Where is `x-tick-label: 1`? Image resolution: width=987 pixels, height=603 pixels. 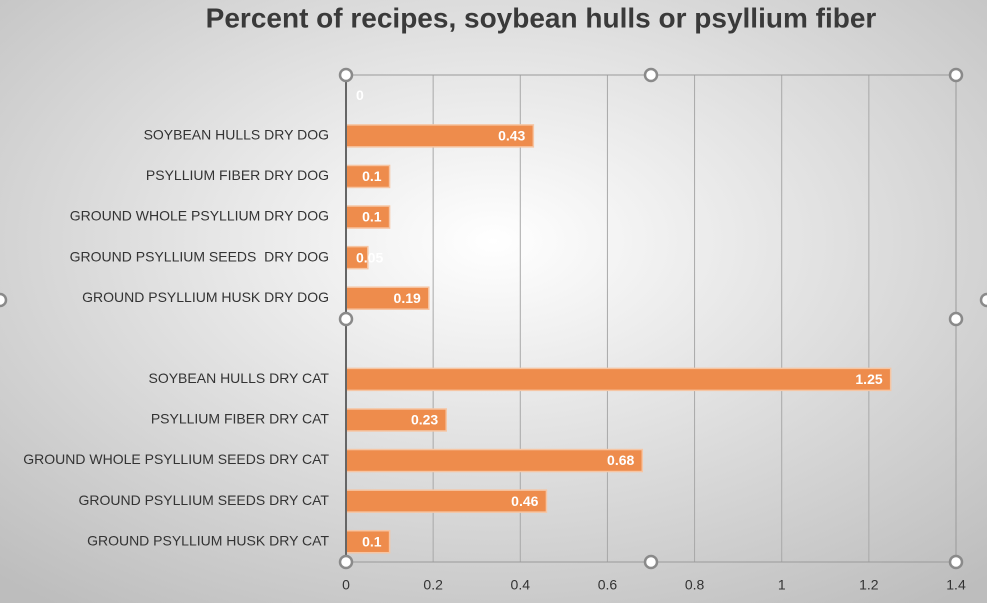
x-tick-label: 1 is located at coordinates (782, 585).